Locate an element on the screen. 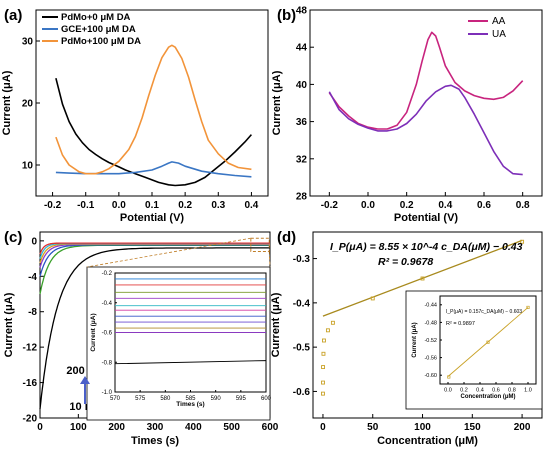  x-tick-label: 500 is located at coordinates (231, 427).